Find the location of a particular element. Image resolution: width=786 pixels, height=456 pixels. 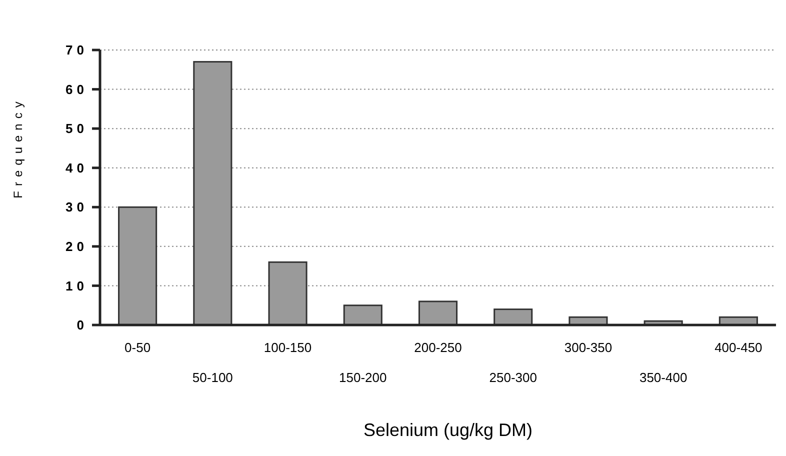

y-tick-label: 0 is located at coordinates (82, 325).